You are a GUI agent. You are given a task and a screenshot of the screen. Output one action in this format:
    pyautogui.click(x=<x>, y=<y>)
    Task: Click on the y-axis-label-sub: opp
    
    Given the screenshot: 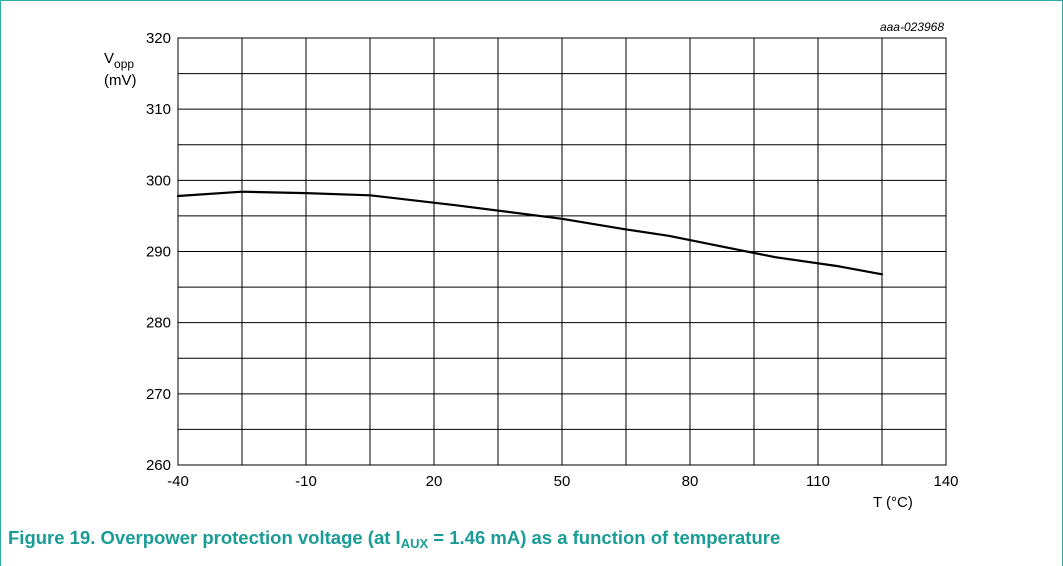 What is the action you would take?
    pyautogui.click(x=124, y=64)
    